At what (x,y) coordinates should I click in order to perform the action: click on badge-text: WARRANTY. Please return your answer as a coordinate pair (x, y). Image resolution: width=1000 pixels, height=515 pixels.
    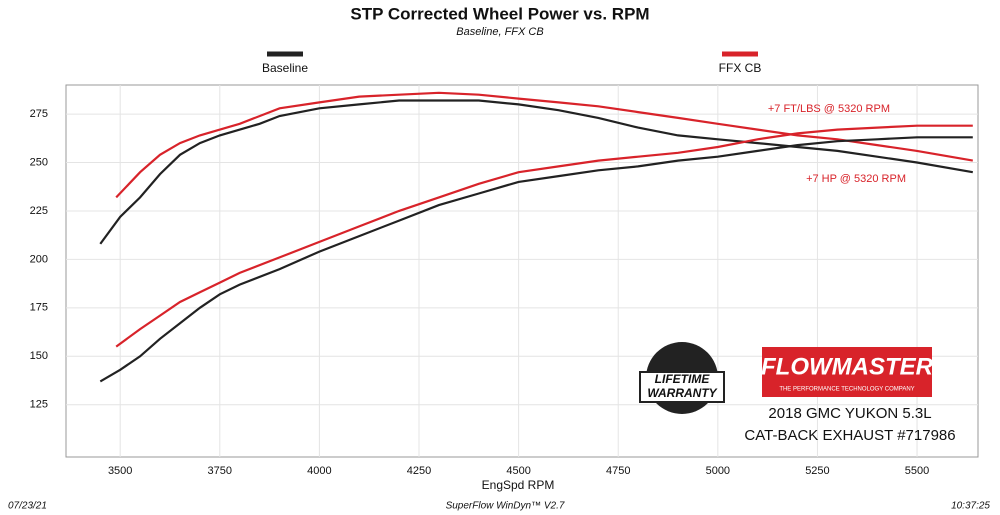
    Looking at the image, I should click on (682, 393).